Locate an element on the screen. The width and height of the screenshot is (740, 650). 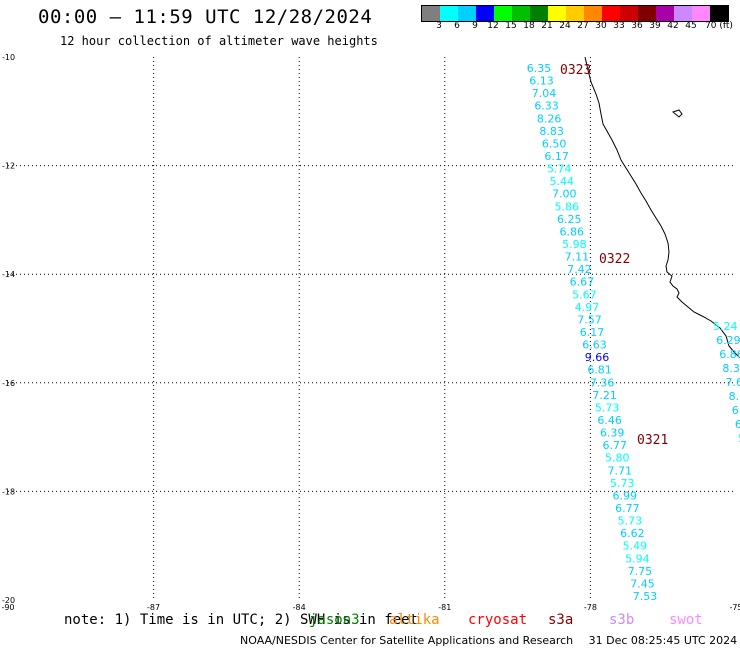
swh-value: 7.11 is located at coordinates (577, 257).